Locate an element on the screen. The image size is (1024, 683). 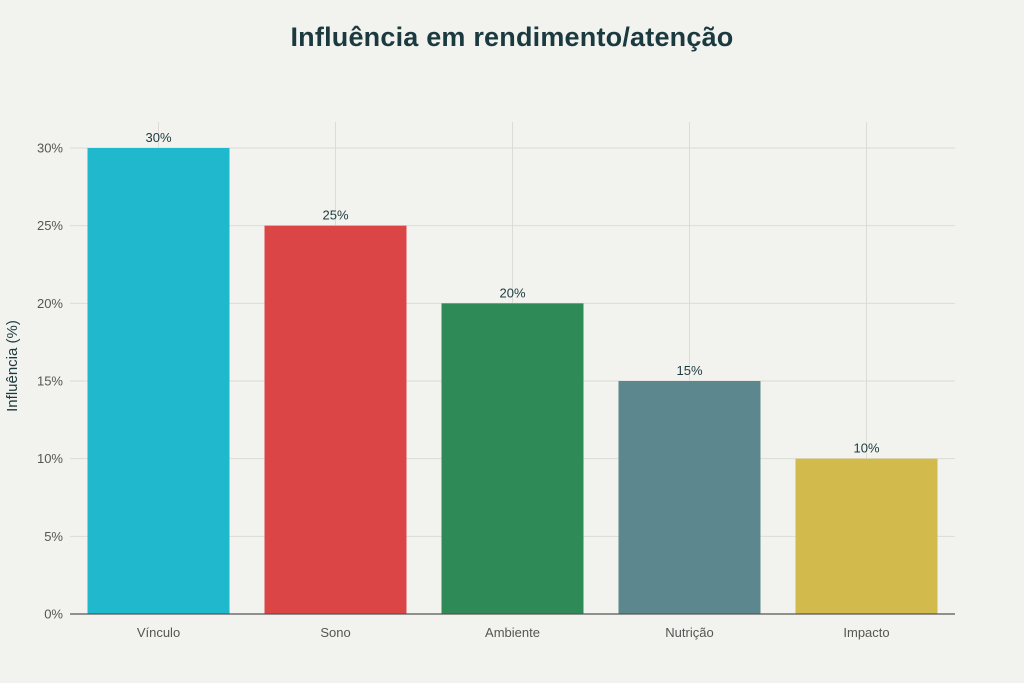
y-tick-label: 10% is located at coordinates (50, 458).